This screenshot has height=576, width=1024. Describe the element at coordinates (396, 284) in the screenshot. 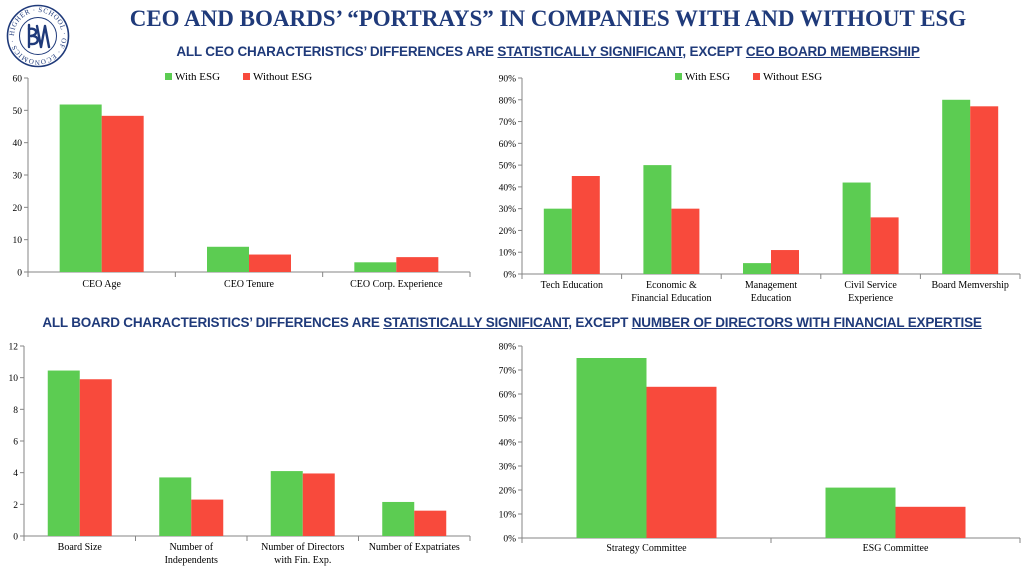

I see `category-label: CEO Corp. Experience` at that location.